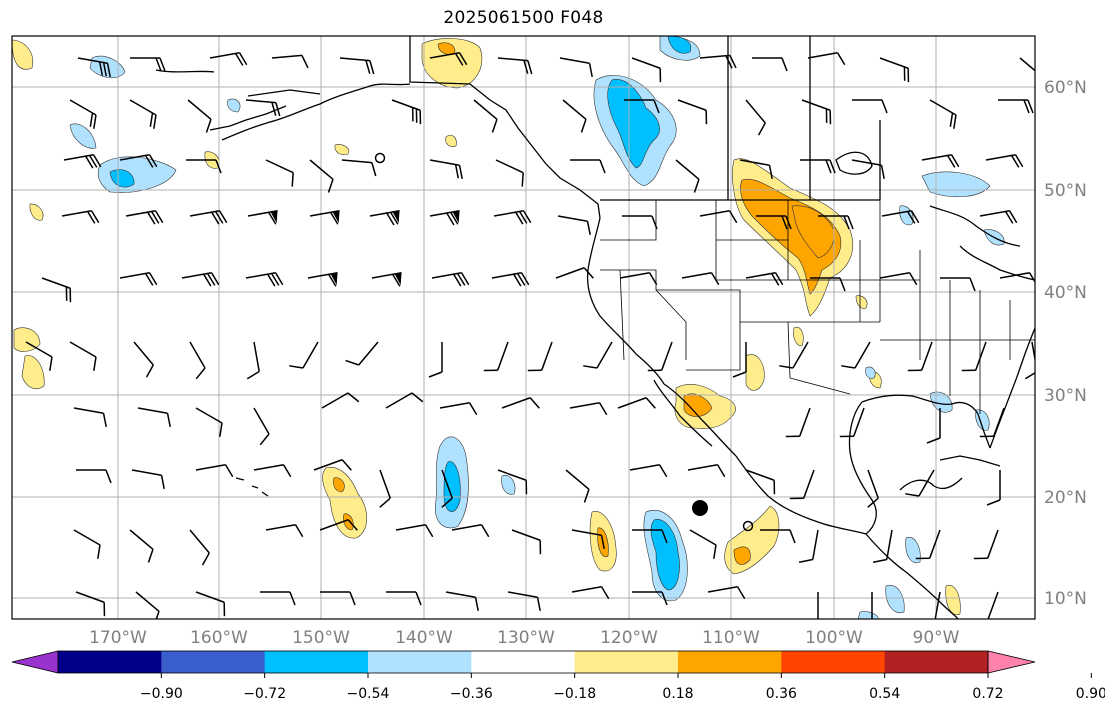 This screenshot has height=712, width=1105. I want to click on low-center-marker, so click(700, 508).